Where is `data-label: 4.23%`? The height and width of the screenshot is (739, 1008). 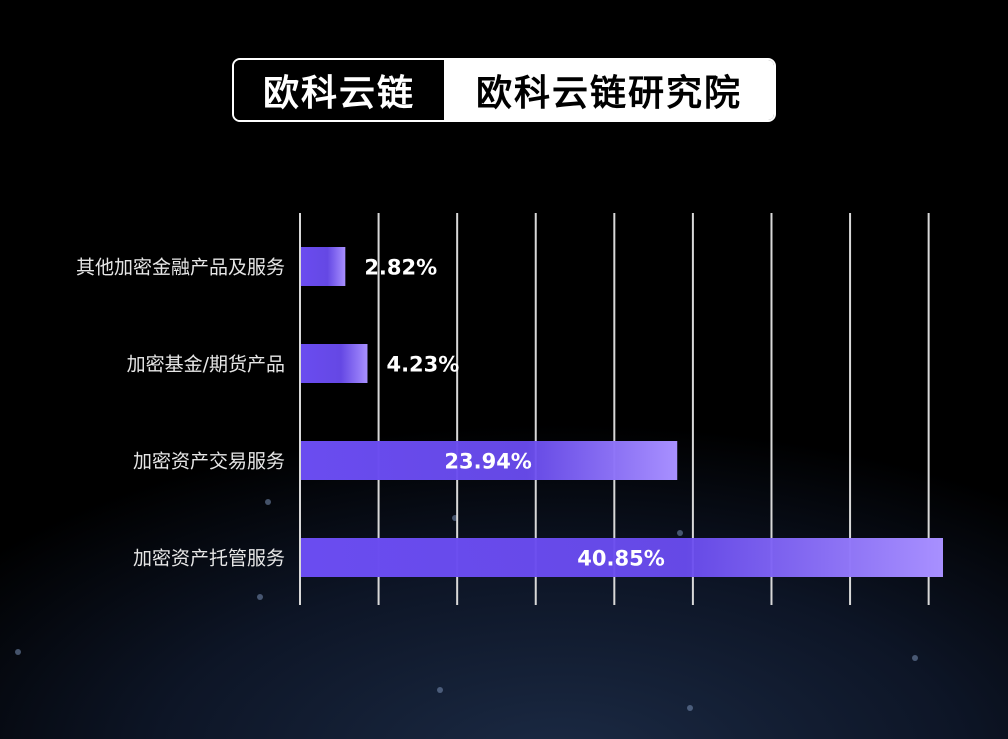 data-label: 4.23% is located at coordinates (422, 365).